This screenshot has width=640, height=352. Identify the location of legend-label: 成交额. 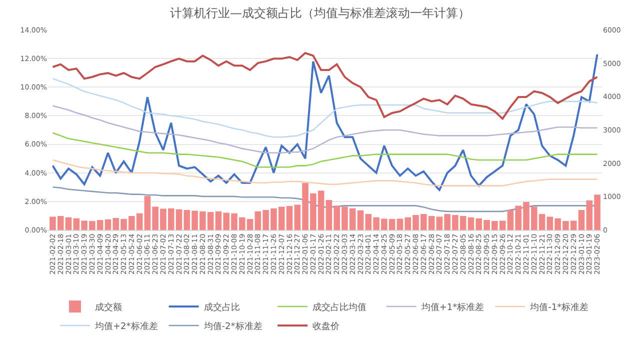
(108, 308).